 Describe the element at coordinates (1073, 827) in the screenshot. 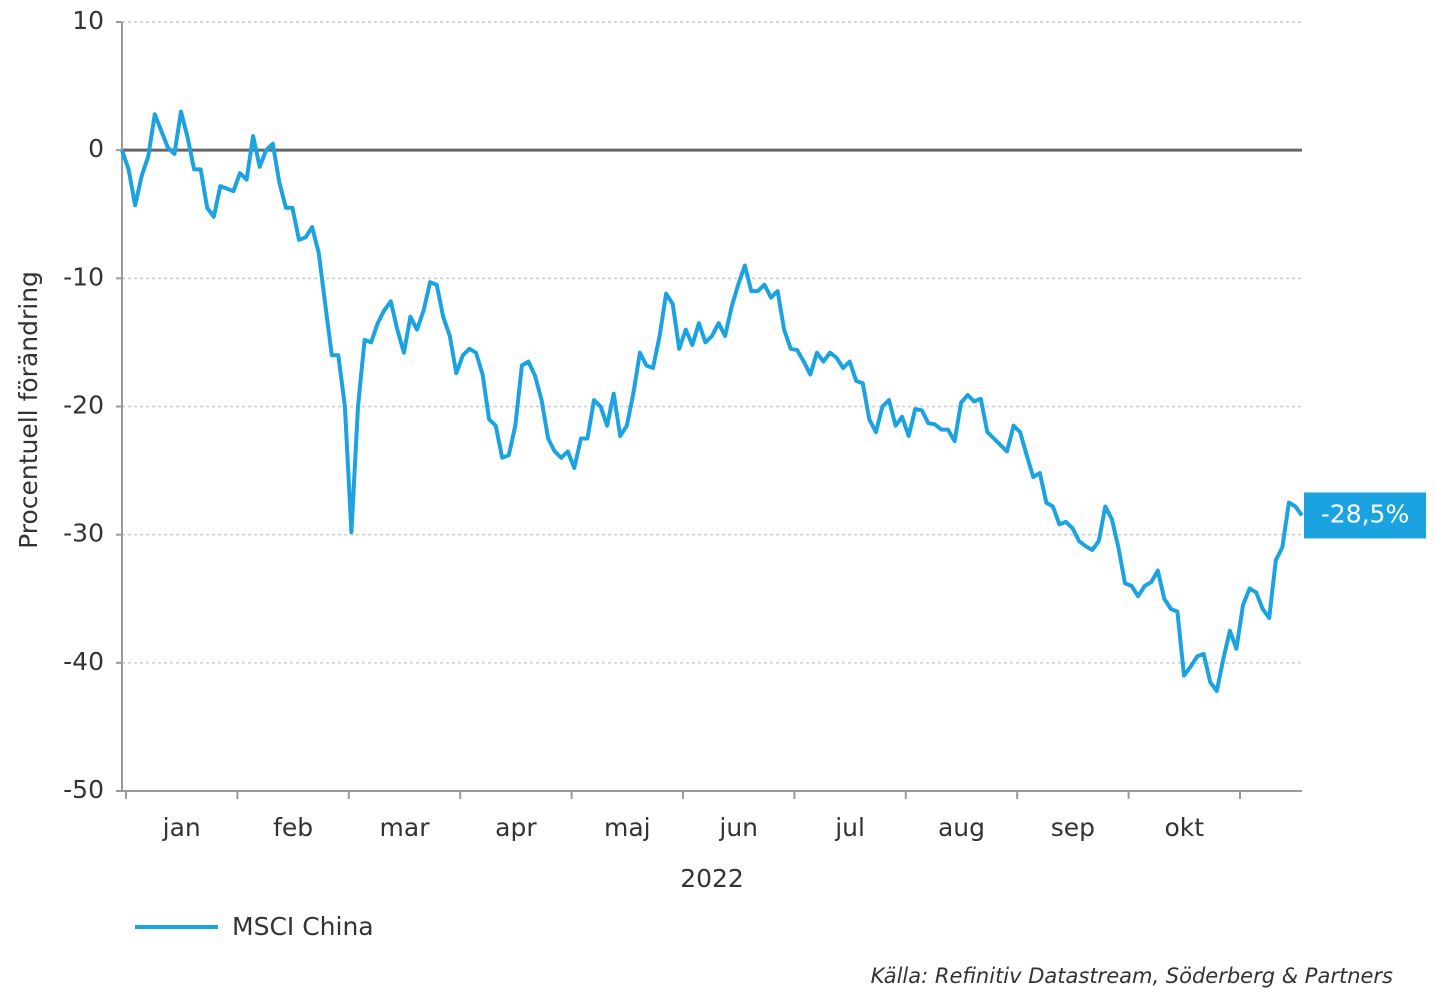

I see `x-tick-label: sep` at that location.